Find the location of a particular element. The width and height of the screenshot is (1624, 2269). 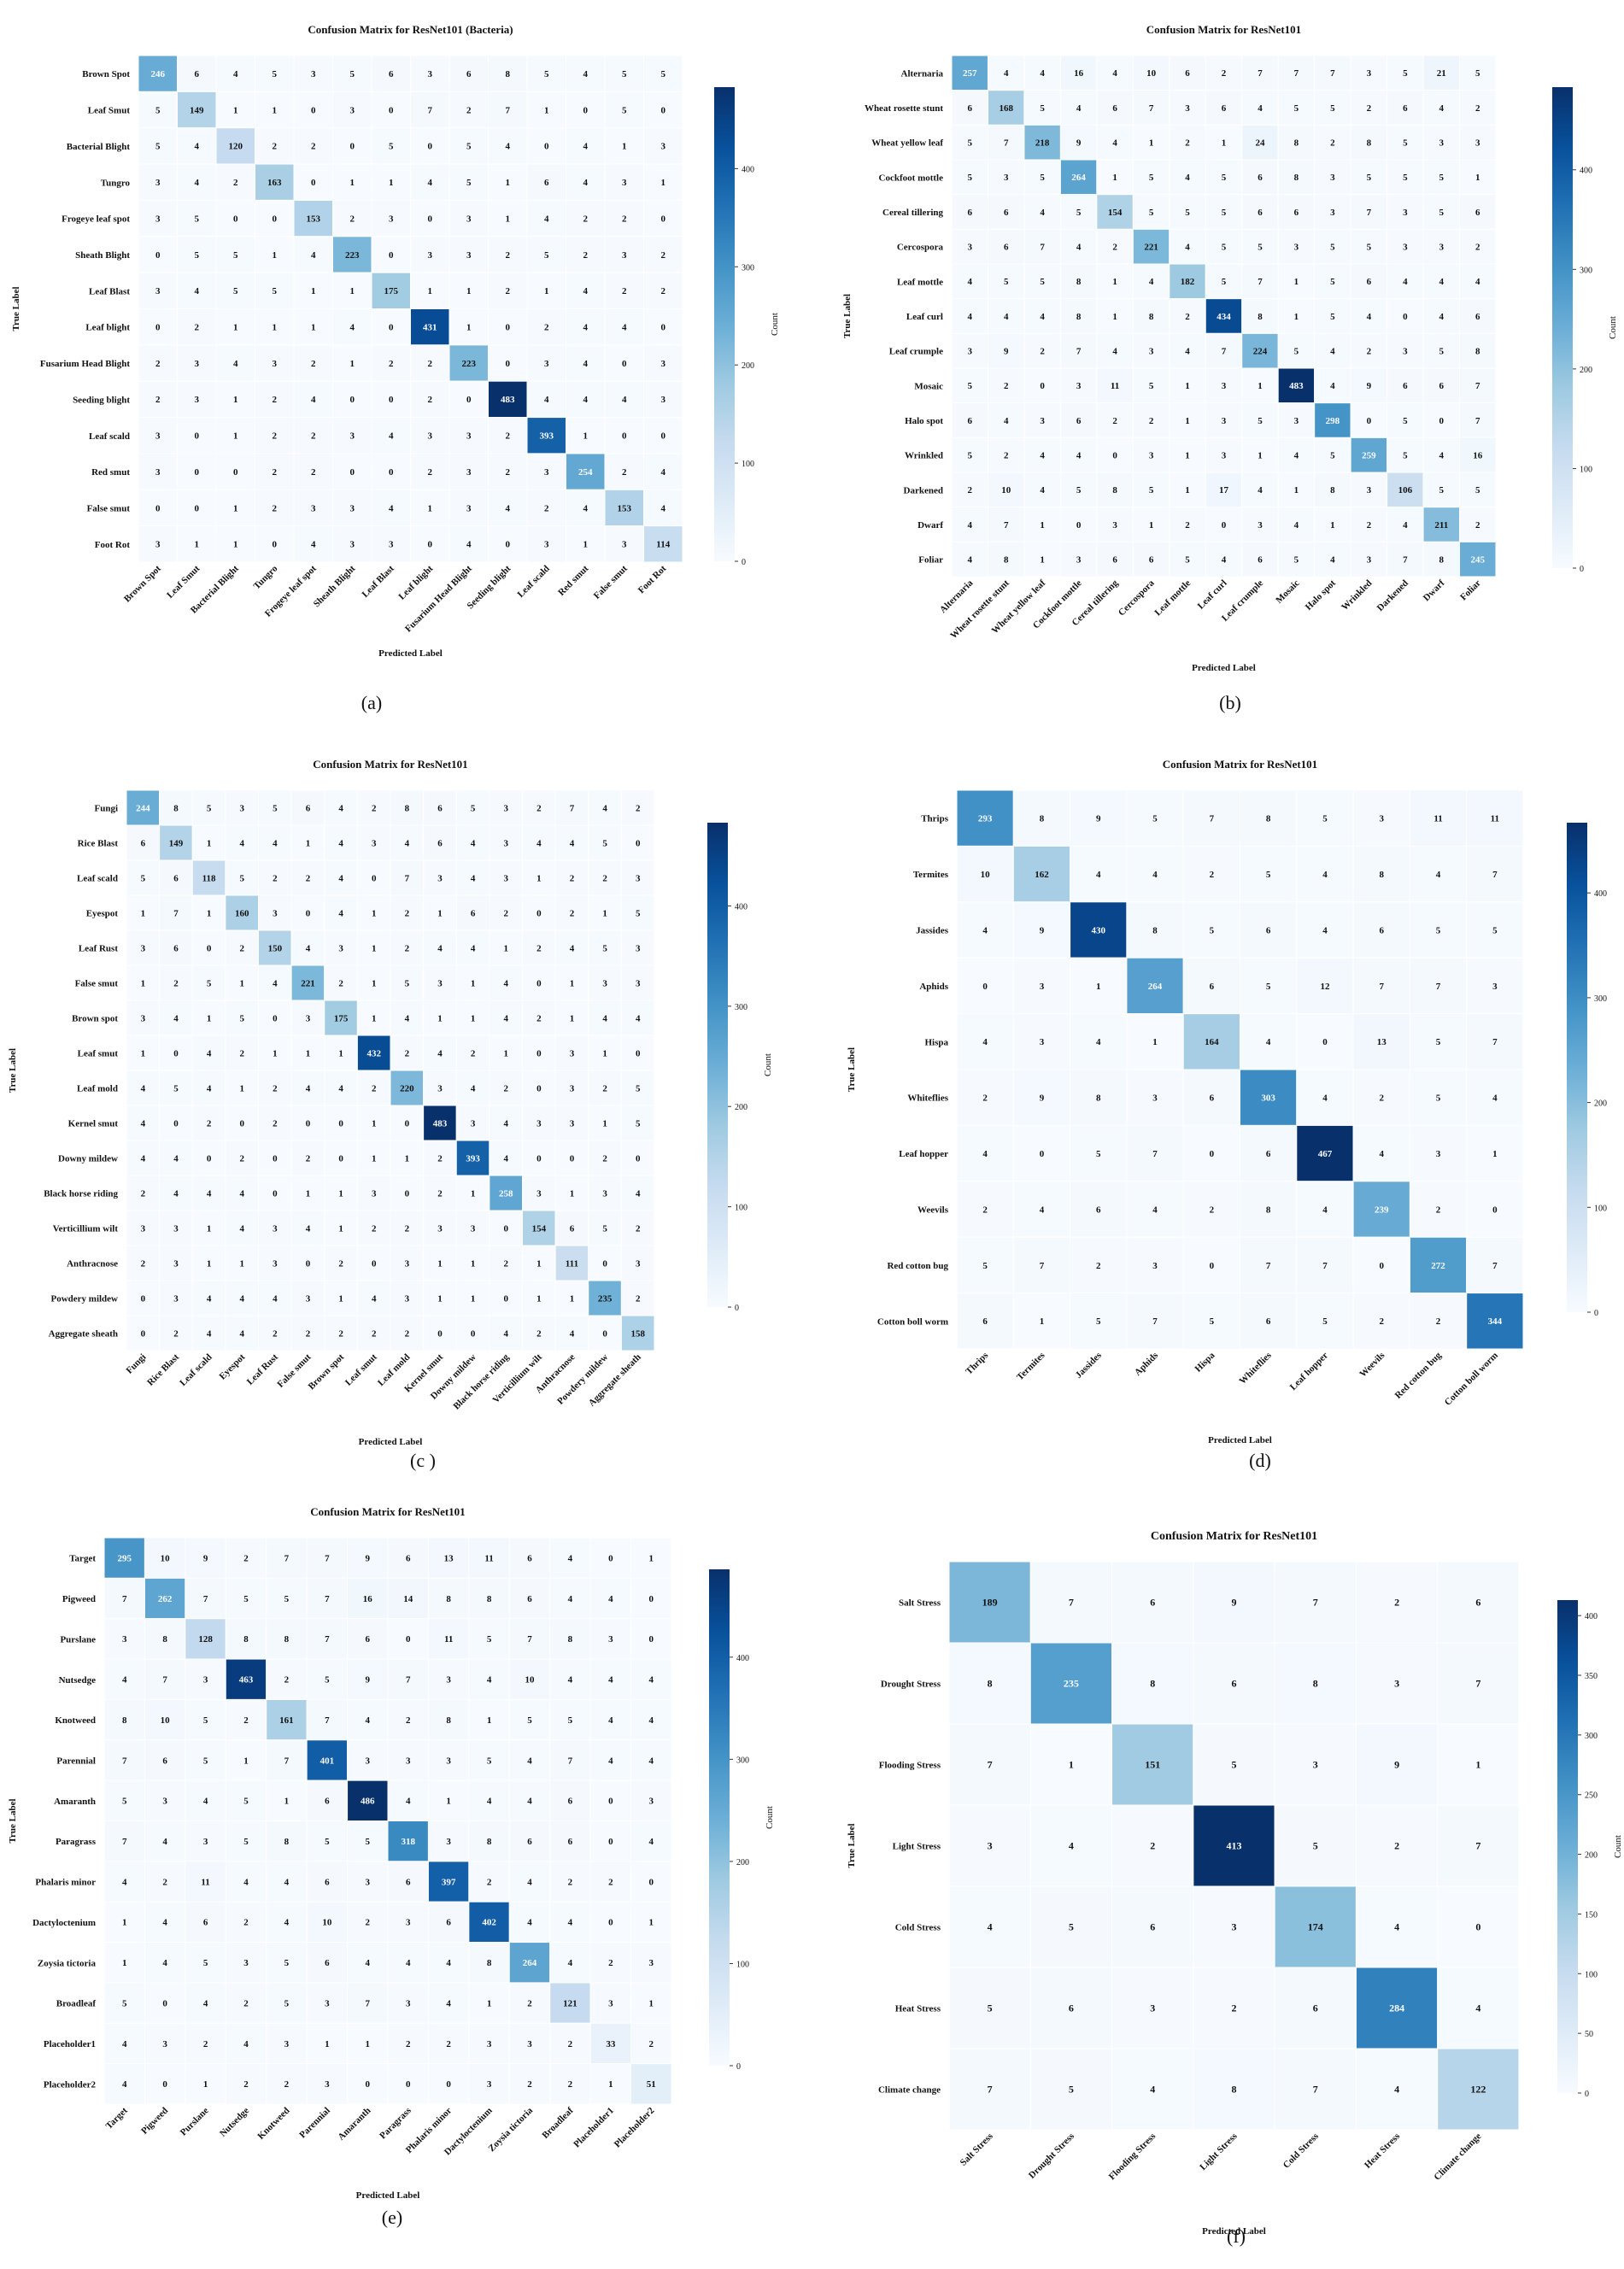

y-tick-label: Termites is located at coordinates (931, 875).